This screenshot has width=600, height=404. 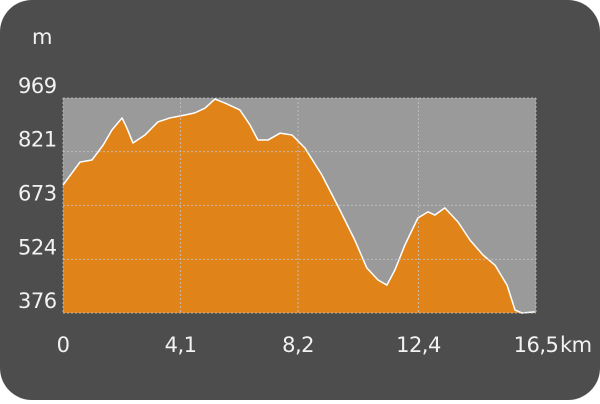 What do you see at coordinates (37, 301) in the screenshot?
I see `y-tick-label: 376` at bounding box center [37, 301].